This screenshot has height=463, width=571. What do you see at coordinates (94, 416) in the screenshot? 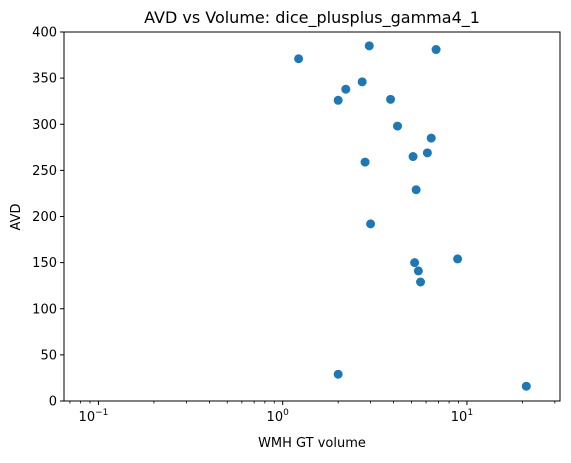
I see `x-tick-label: 10⁻¹` at bounding box center [94, 416].